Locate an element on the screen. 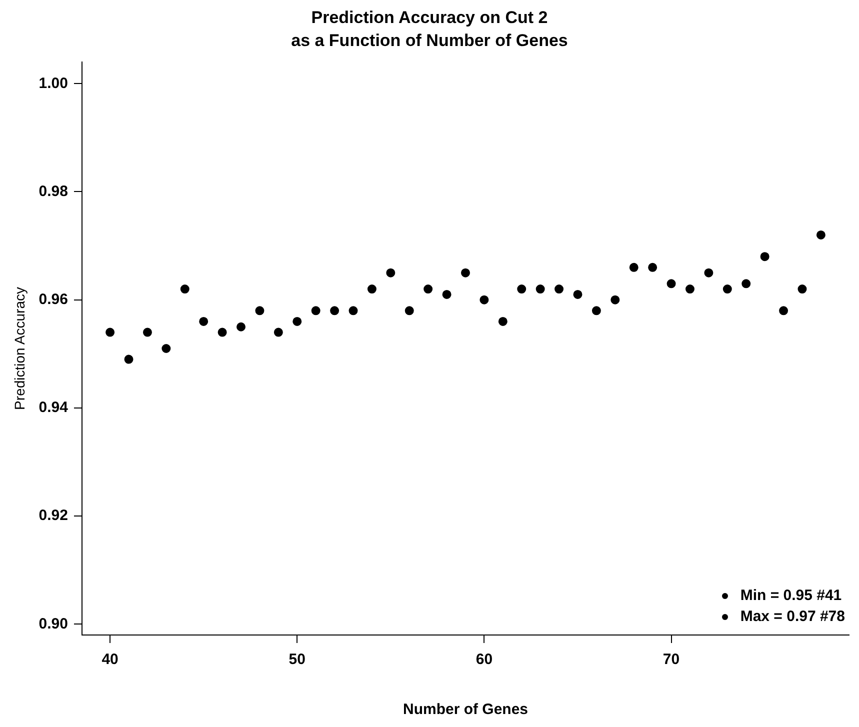  y-tick-label: 0.94 is located at coordinates (53, 407).